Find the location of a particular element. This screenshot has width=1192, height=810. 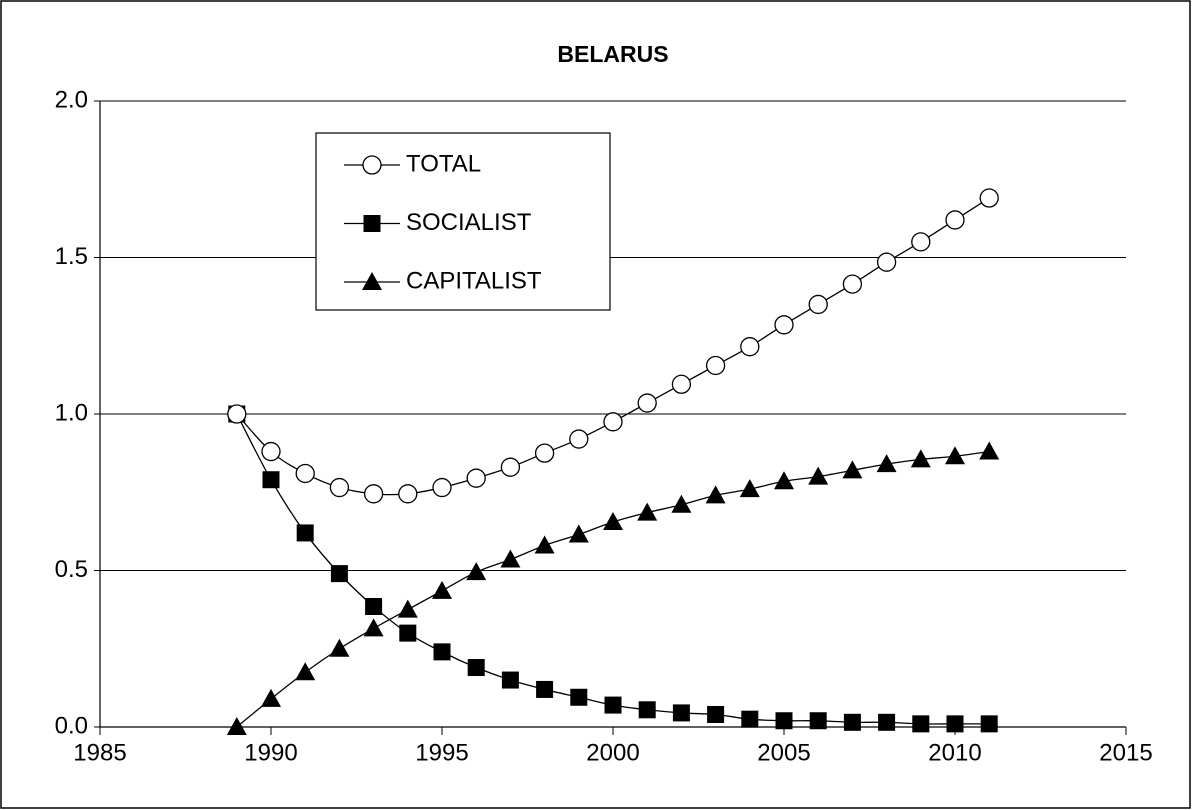

x-tick-label: 2005 is located at coordinates (783, 752).